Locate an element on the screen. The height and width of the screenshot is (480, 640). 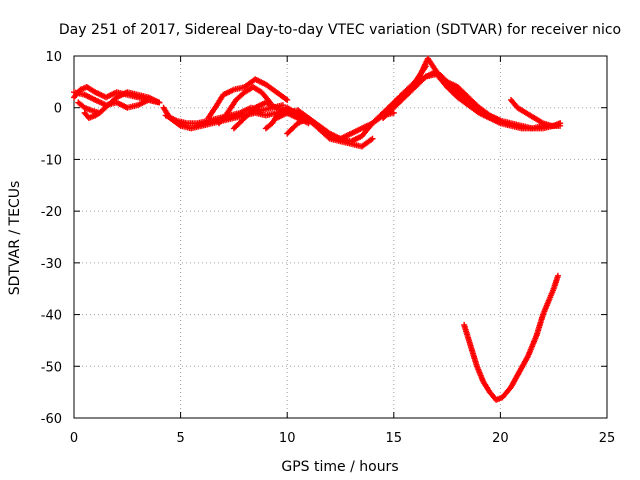
y-tick-label: -30 is located at coordinates (51, 264).